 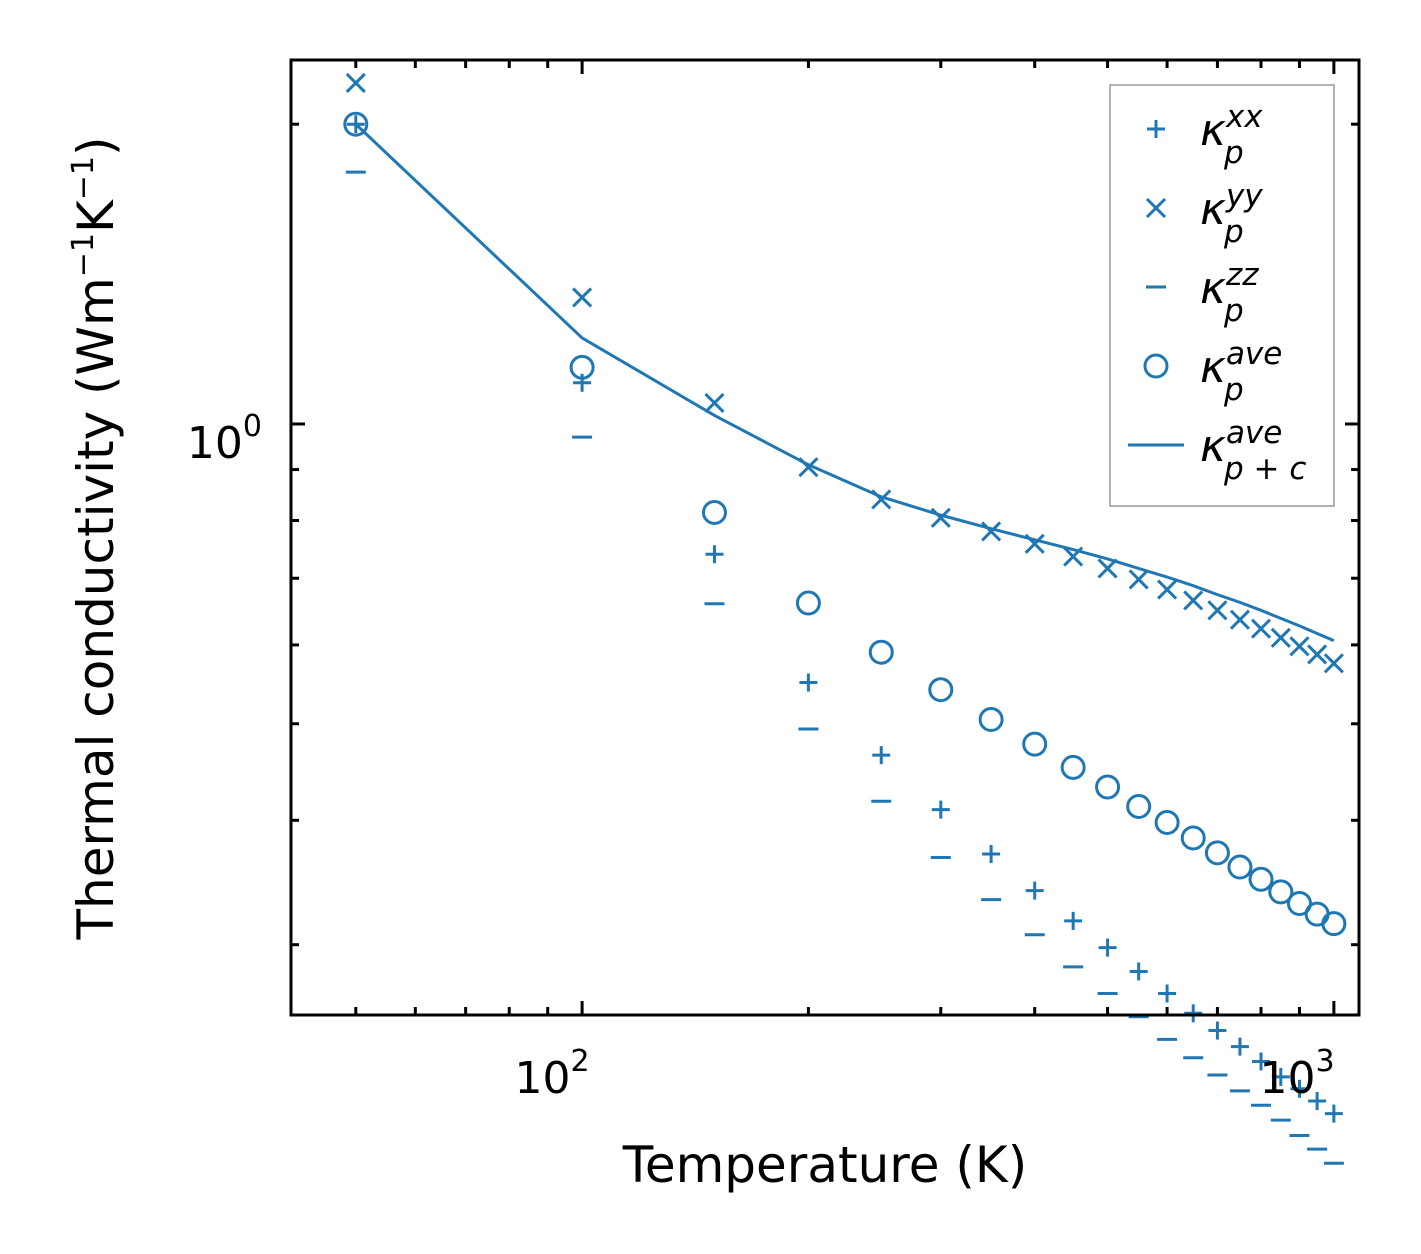 I want to click on point-yy-800-b, so click(x=1261, y=628).